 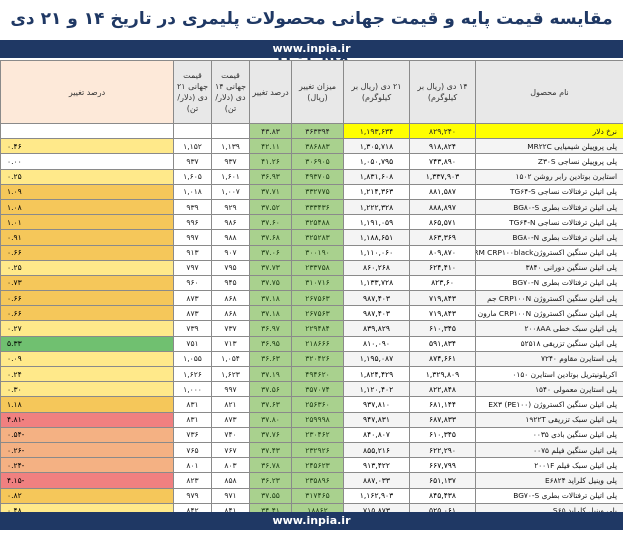 What do you see at coordinates (376, 313) in the screenshot?
I see `price-21-cell: ۹۸۷,۴۰۳` at bounding box center [376, 313].